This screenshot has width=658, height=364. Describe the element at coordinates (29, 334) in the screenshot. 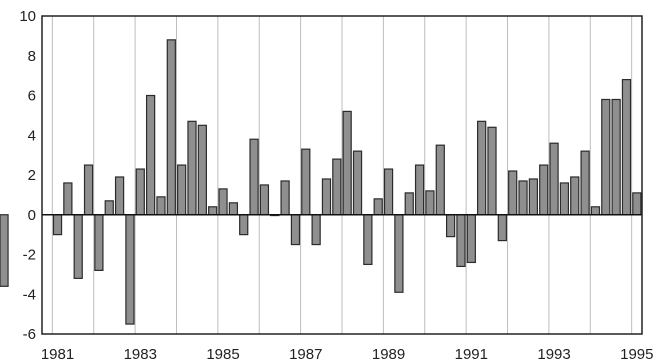

I see `y-tick-label: -6` at that location.